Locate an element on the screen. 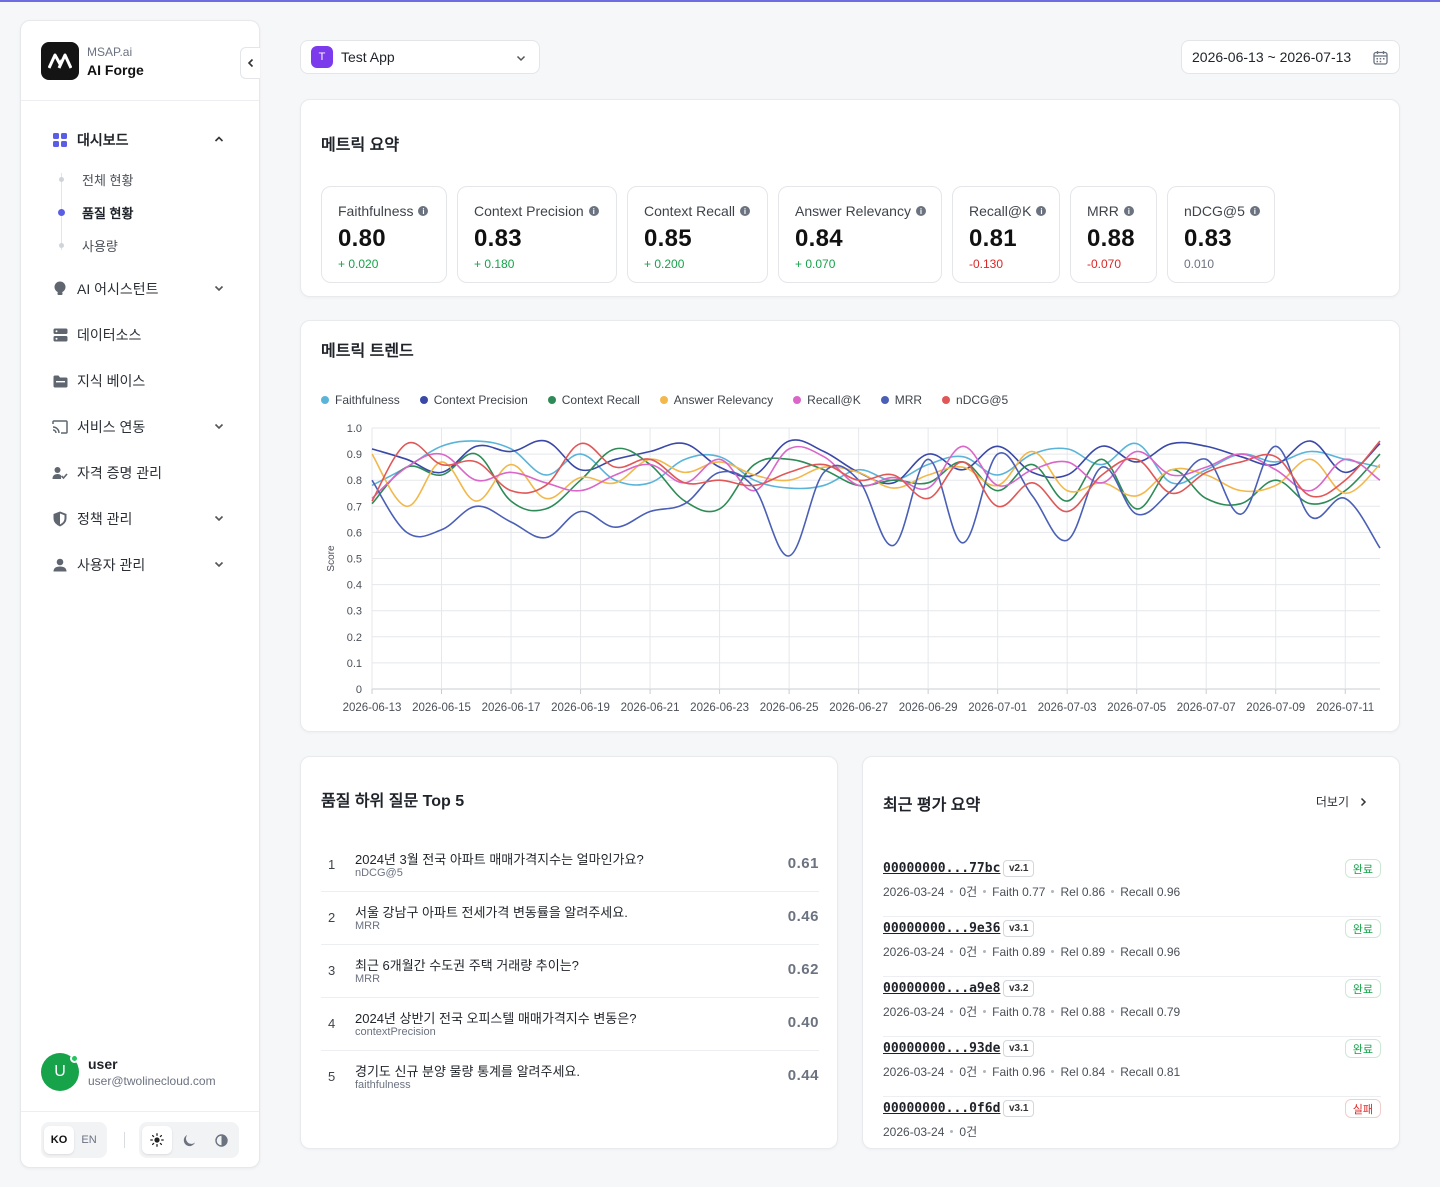 Image resolution: width=1440 pixels, height=1187 pixels. evaluation-row: 00000000...0f6d v3.1 실패 2026-03-24 0건 is located at coordinates (1132, 1127).